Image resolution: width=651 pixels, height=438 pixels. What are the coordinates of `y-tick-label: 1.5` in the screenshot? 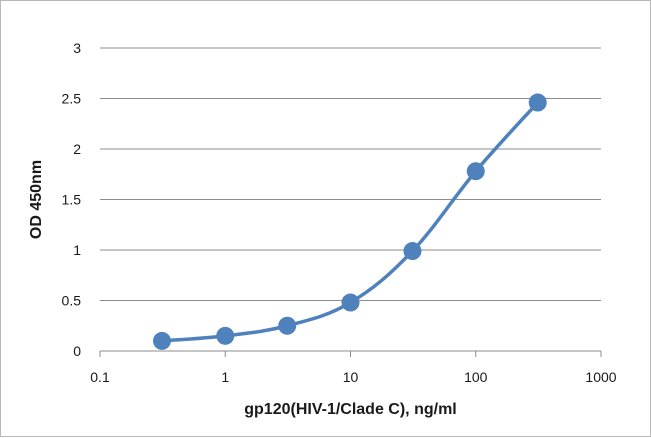 It's located at (72, 200).